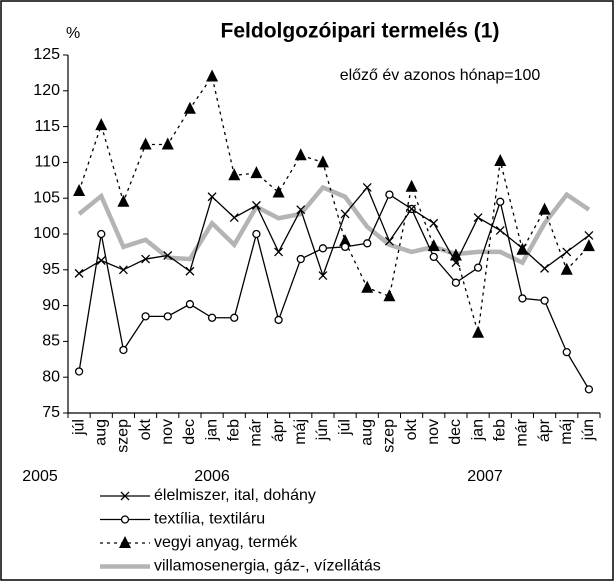 The image size is (614, 581). Describe the element at coordinates (46, 54) in the screenshot. I see `y-tick-label: 125` at that location.